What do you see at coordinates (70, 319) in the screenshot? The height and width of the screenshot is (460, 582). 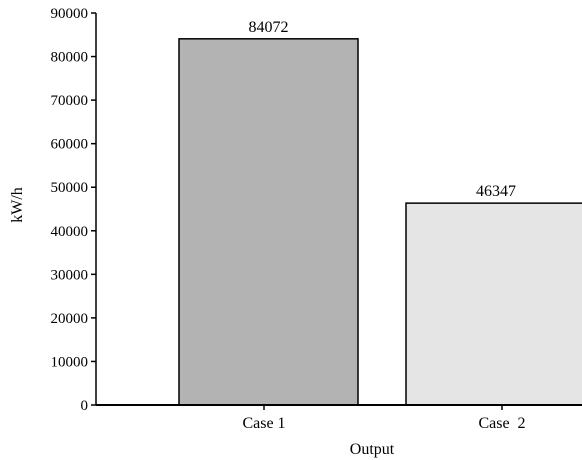 I see `y-tick-label: 20000` at bounding box center [70, 319].